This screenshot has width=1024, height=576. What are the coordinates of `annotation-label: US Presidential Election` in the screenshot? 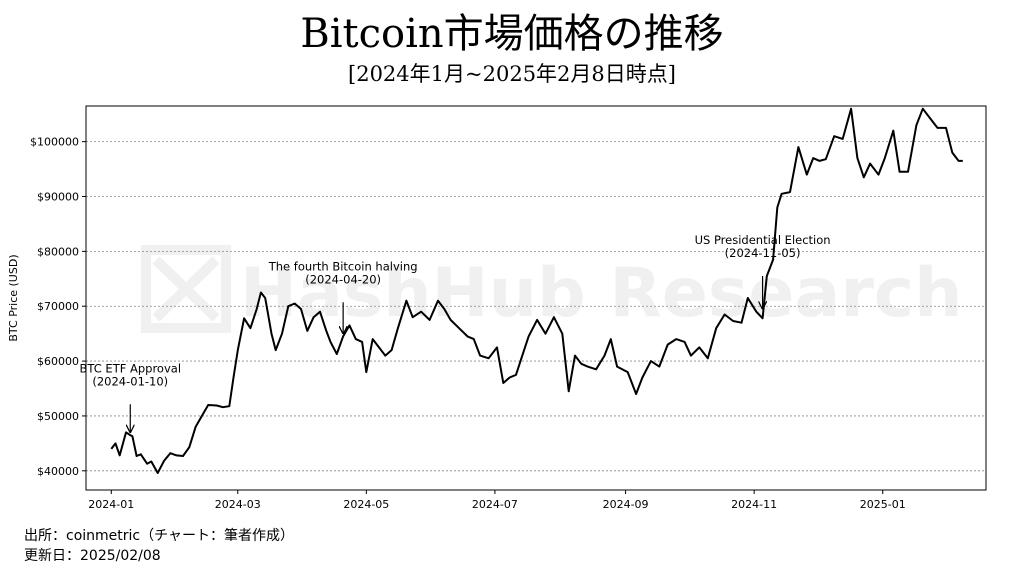 It's located at (763, 240).